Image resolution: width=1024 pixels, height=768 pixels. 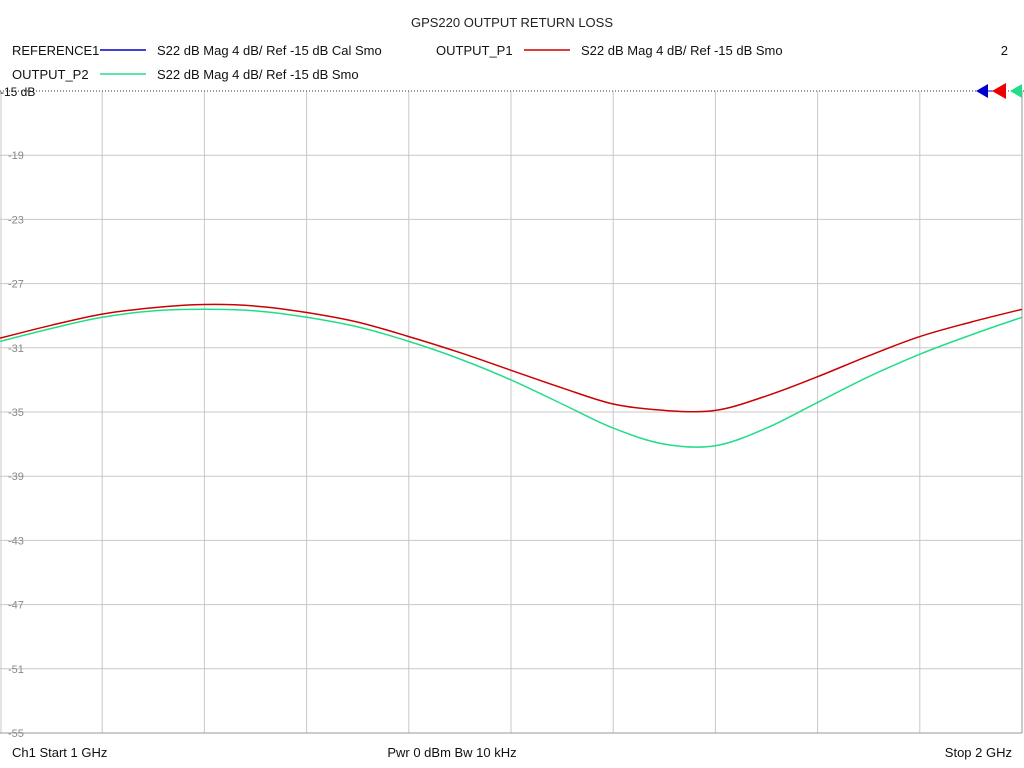 What do you see at coordinates (16, 541) in the screenshot?
I see `y-tick-label: -43` at bounding box center [16, 541].